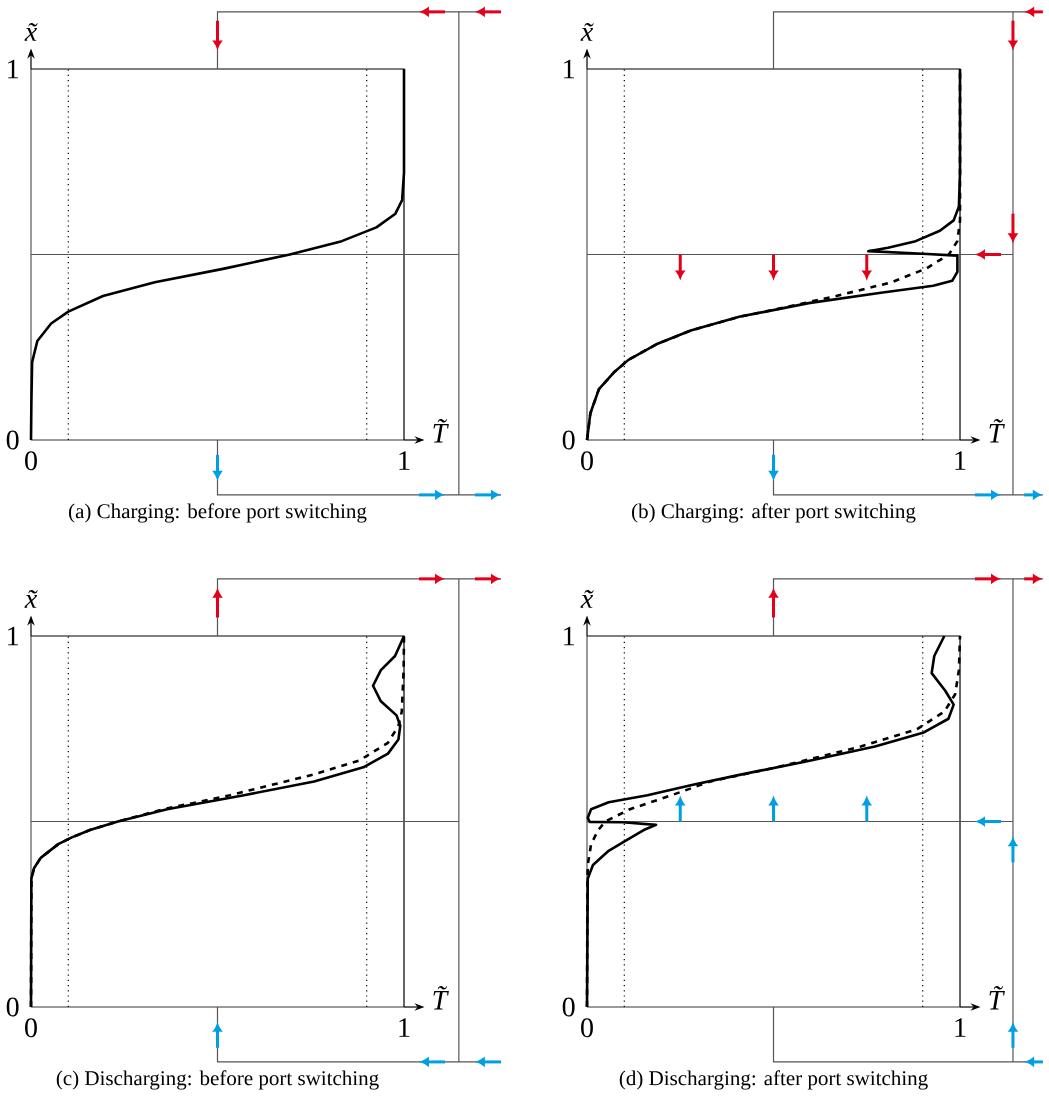 Image resolution: width=1049 pixels, height=1117 pixels. Describe the element at coordinates (773, 1080) in the screenshot. I see `text: (d) Discharging: after port switching` at that location.